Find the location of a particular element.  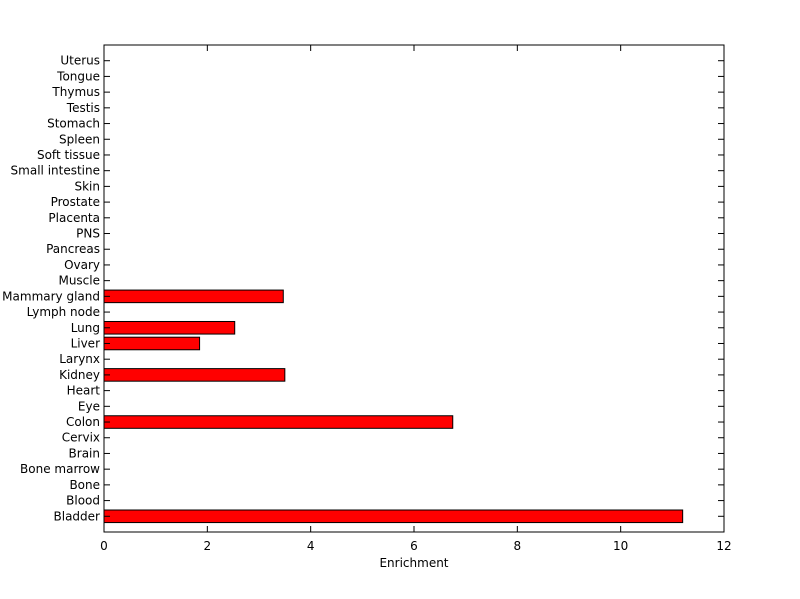

y-tick-label: Brain is located at coordinates (84, 453).